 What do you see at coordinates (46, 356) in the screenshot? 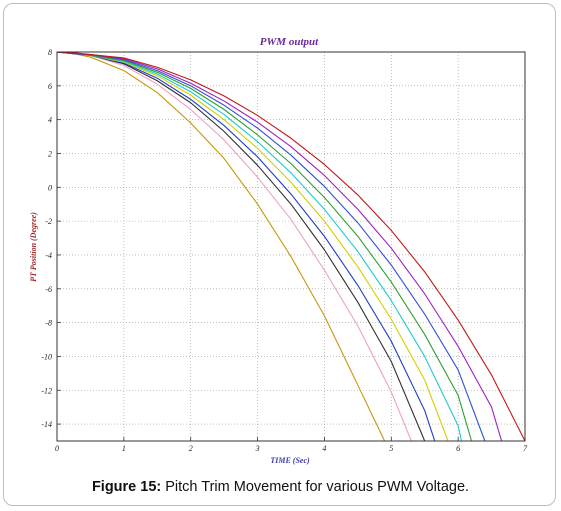
I see `y-tick-label: -10` at bounding box center [46, 356].